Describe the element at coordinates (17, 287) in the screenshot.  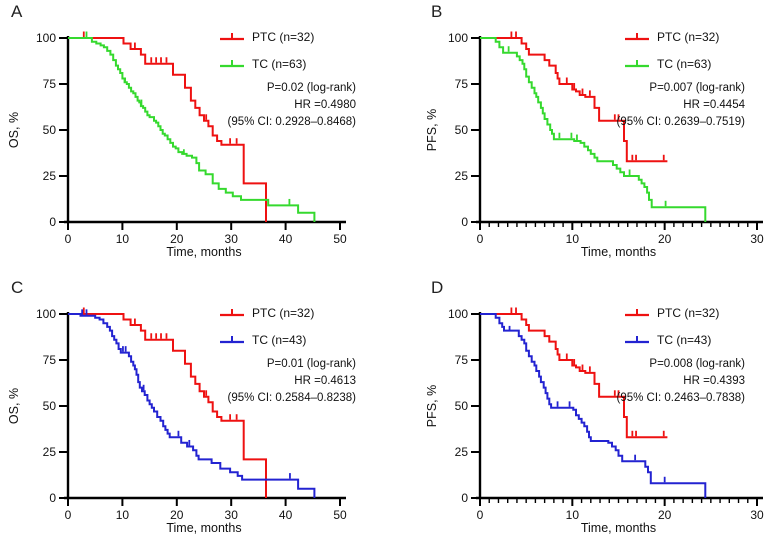
I see `panel-letter: C` at that location.